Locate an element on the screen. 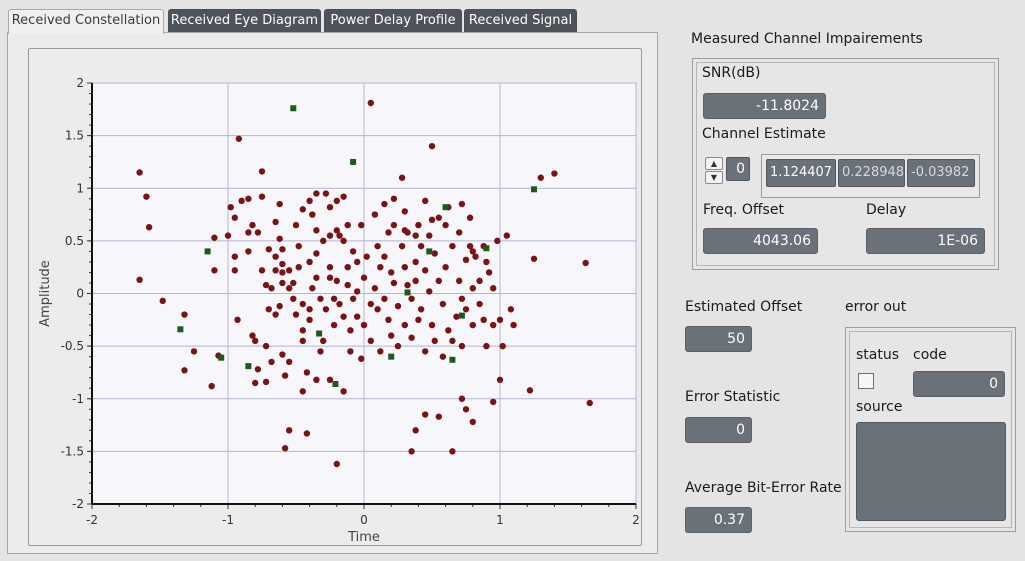  decrement-button: ▼ is located at coordinates (714, 177).